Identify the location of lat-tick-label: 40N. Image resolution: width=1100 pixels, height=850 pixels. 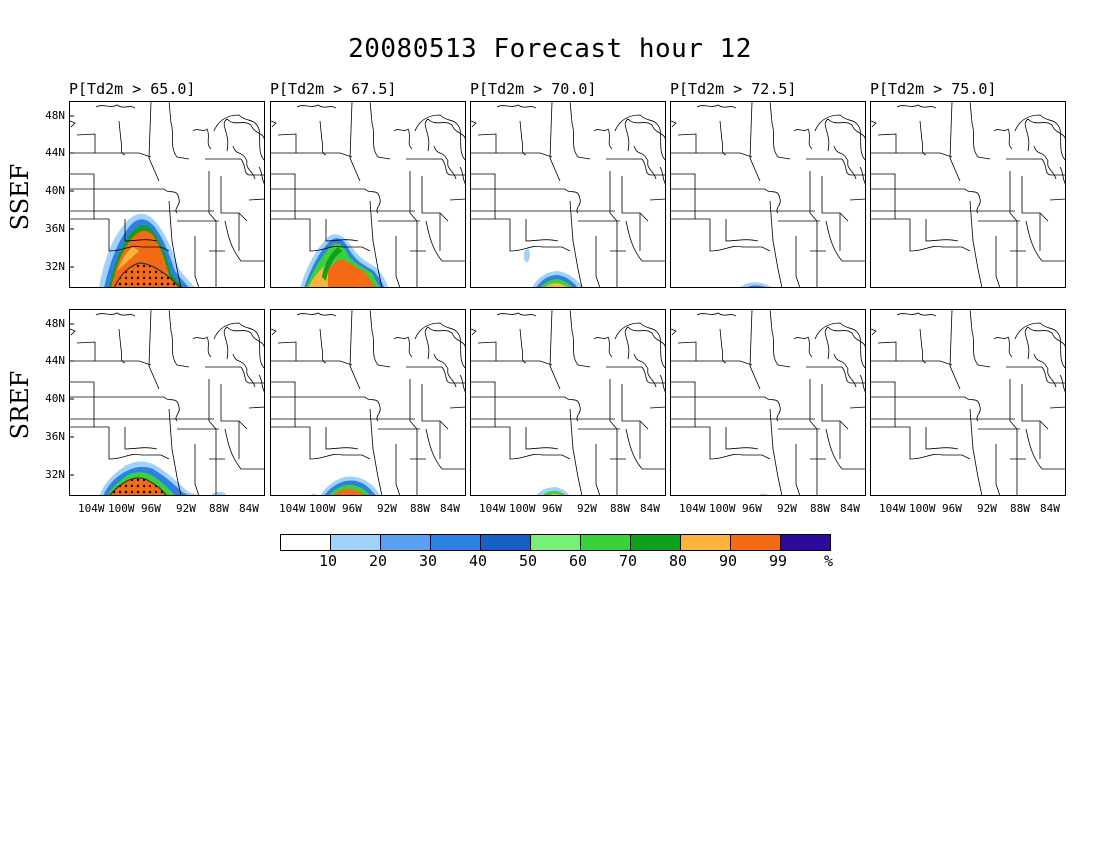
(55, 190).